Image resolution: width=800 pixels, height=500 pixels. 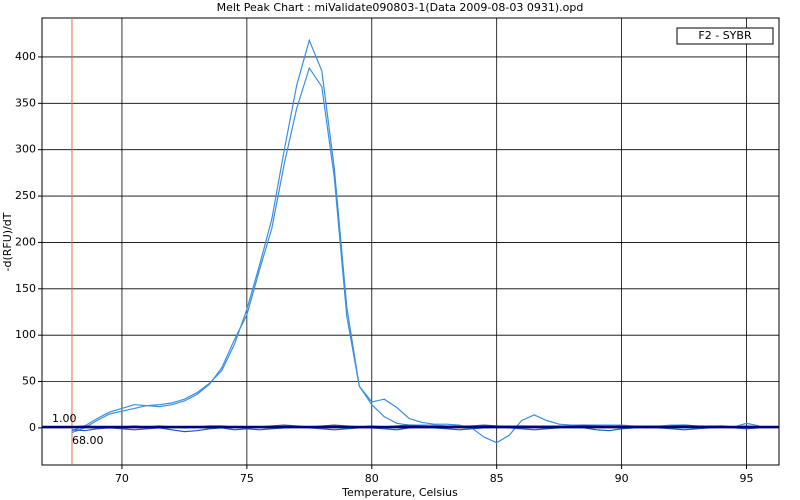 What do you see at coordinates (7, 241) in the screenshot?
I see `y-axis-label: -d(RFU)/dT` at bounding box center [7, 241].